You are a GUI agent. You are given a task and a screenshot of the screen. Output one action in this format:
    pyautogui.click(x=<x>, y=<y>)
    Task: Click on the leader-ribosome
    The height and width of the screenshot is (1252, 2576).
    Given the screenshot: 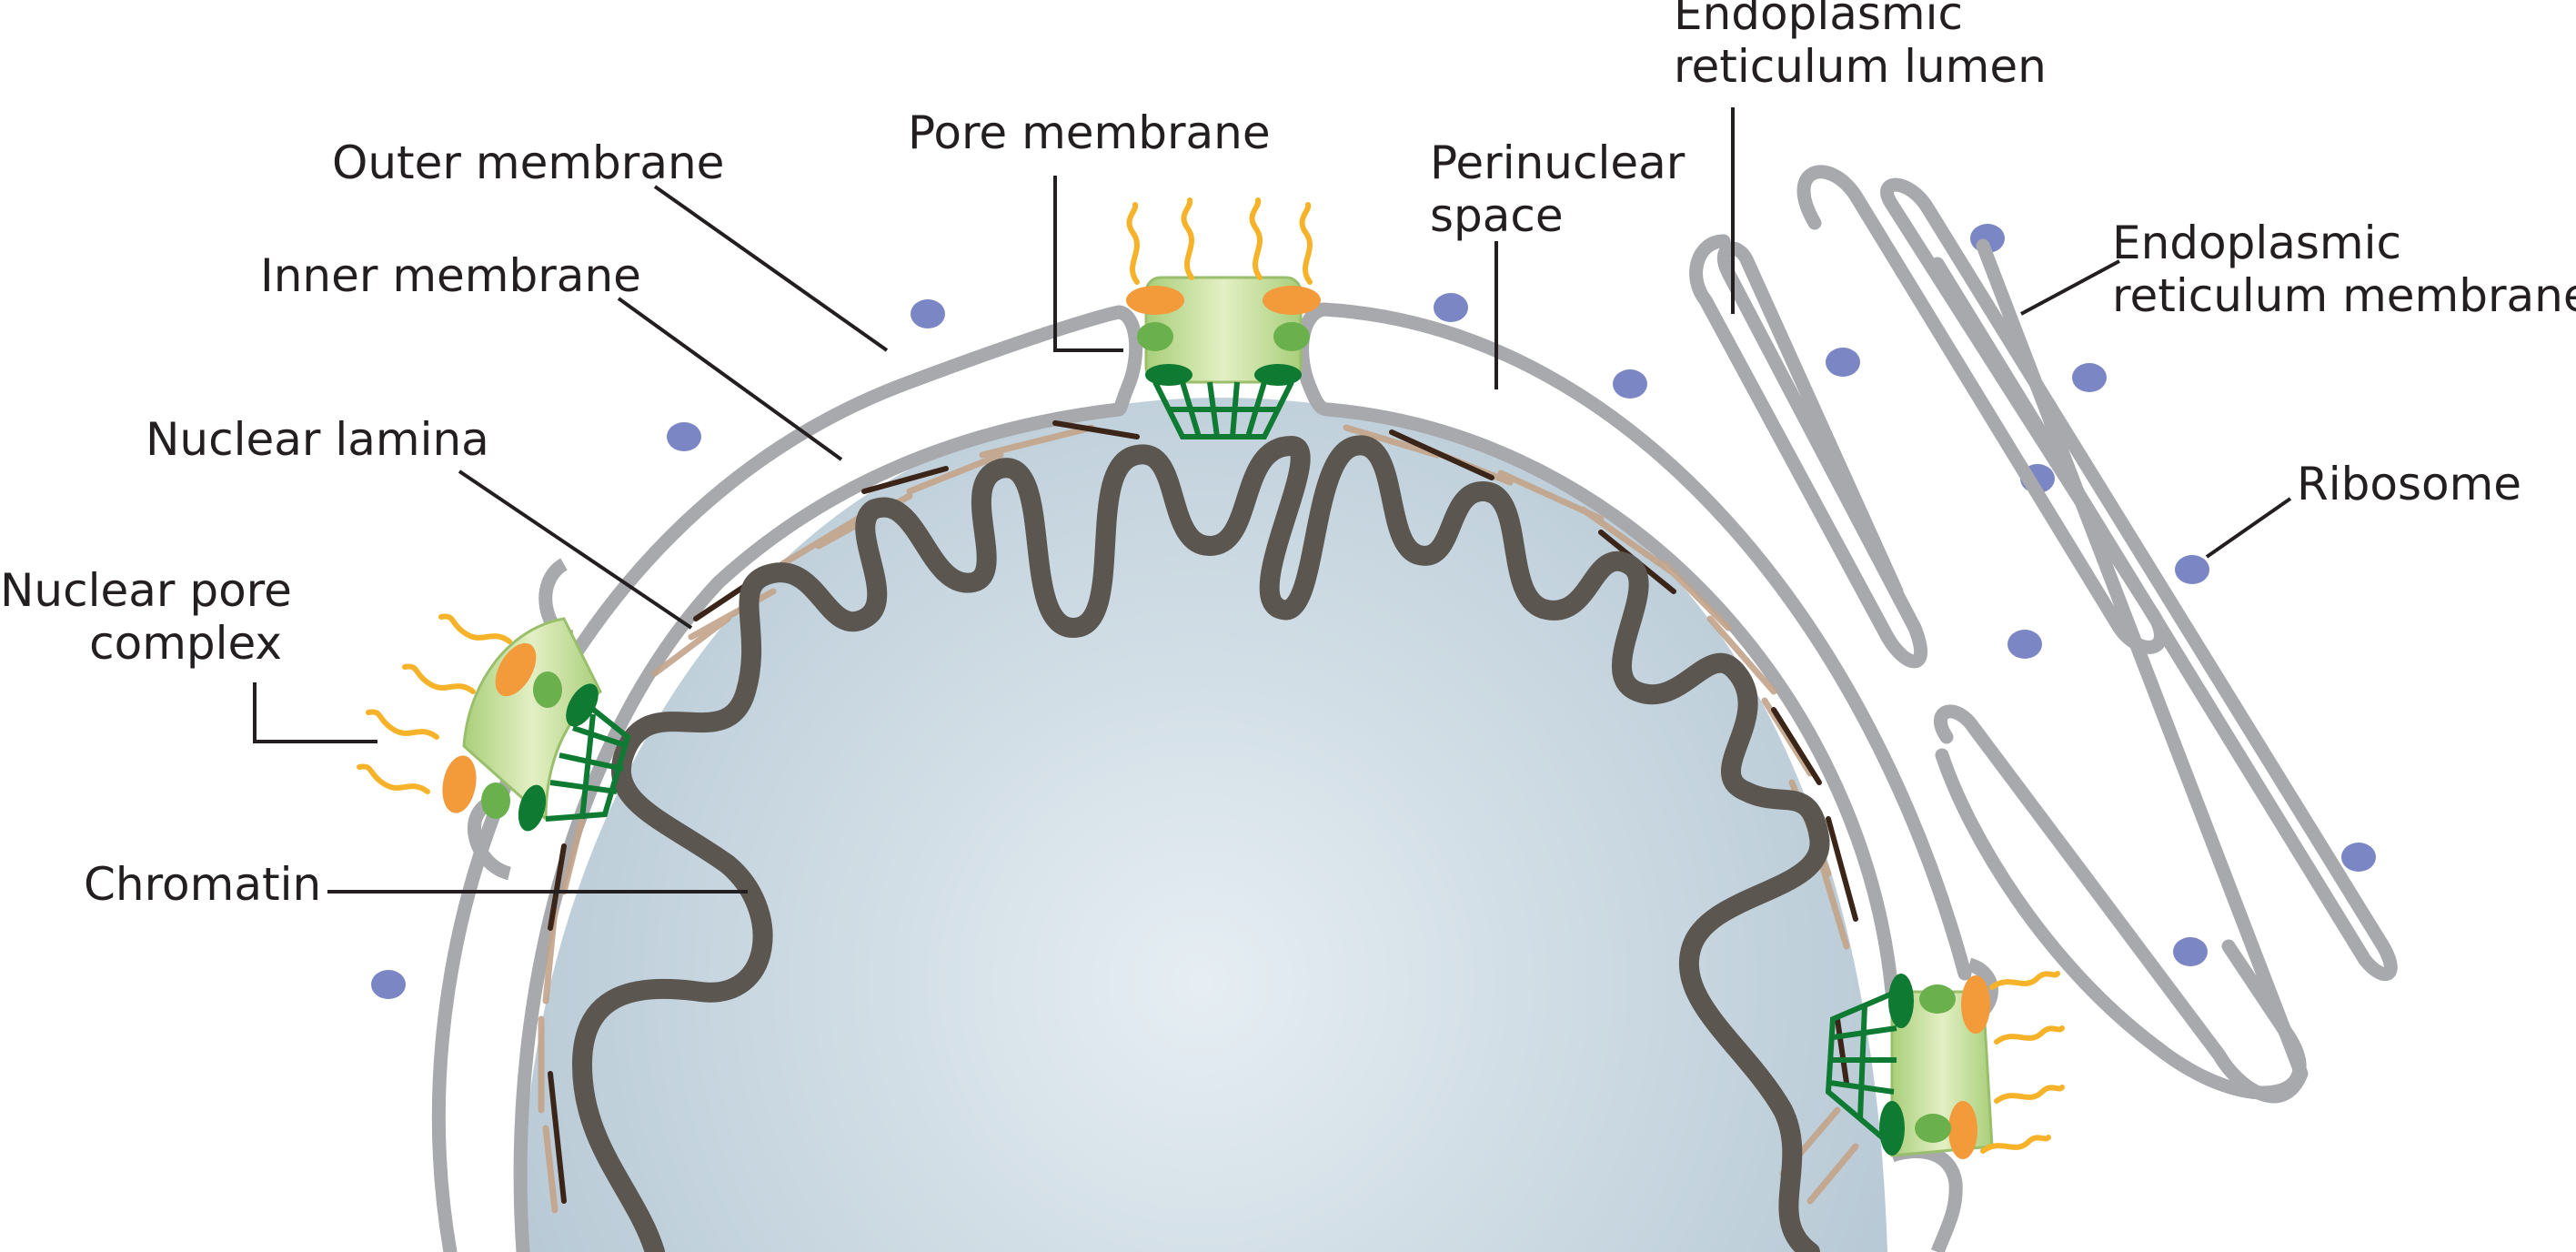 What is the action you would take?
    pyautogui.click(x=2248, y=528)
    